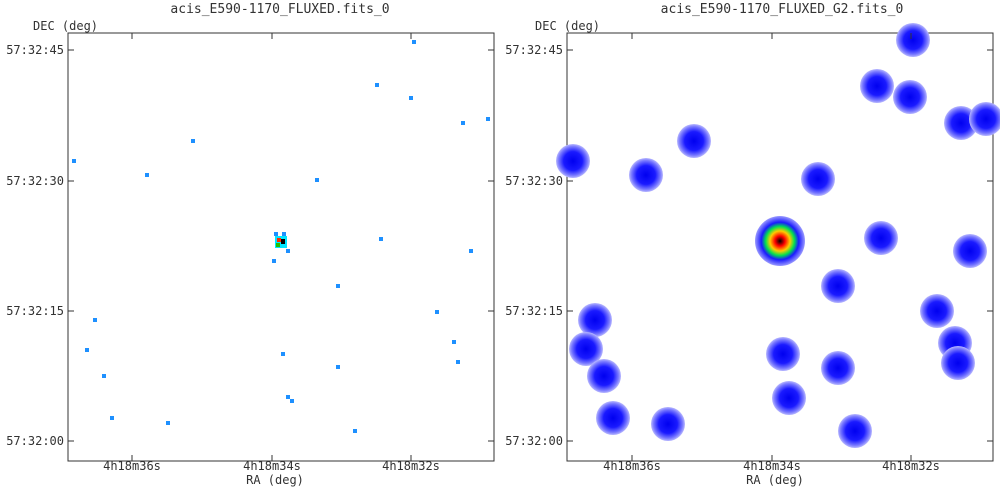  What do you see at coordinates (782, 9) in the screenshot?
I see `right-title: acis_E590-1170_FLUXED_G2.fits_0` at bounding box center [782, 9].